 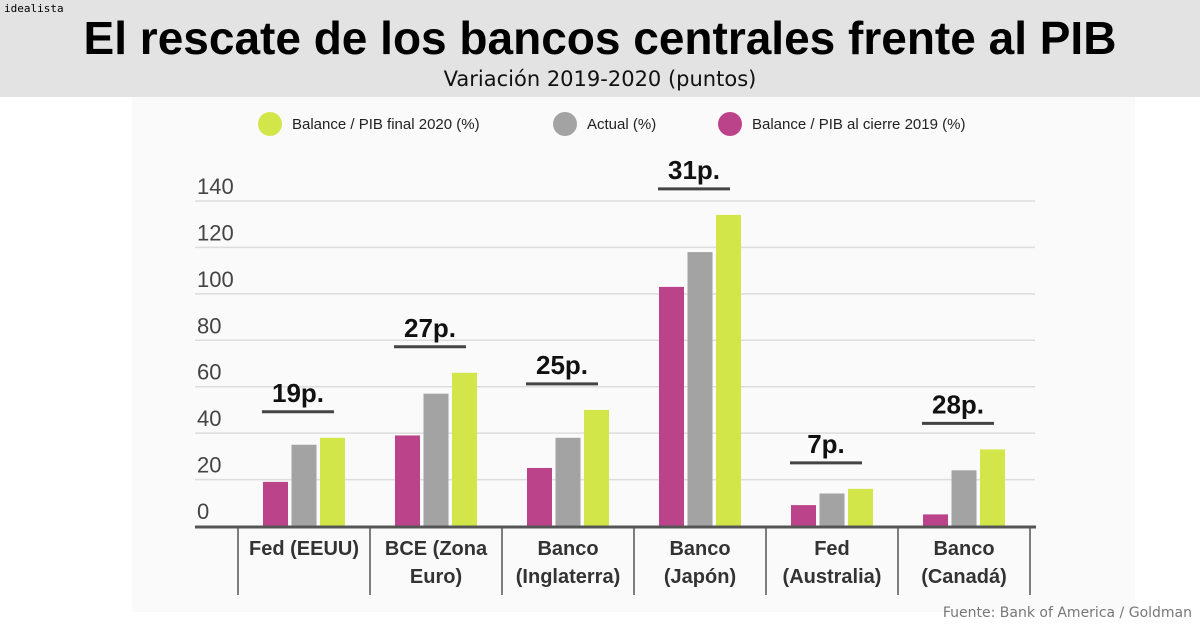 What do you see at coordinates (832, 549) in the screenshot?
I see `x-tick-label: Fed` at bounding box center [832, 549].